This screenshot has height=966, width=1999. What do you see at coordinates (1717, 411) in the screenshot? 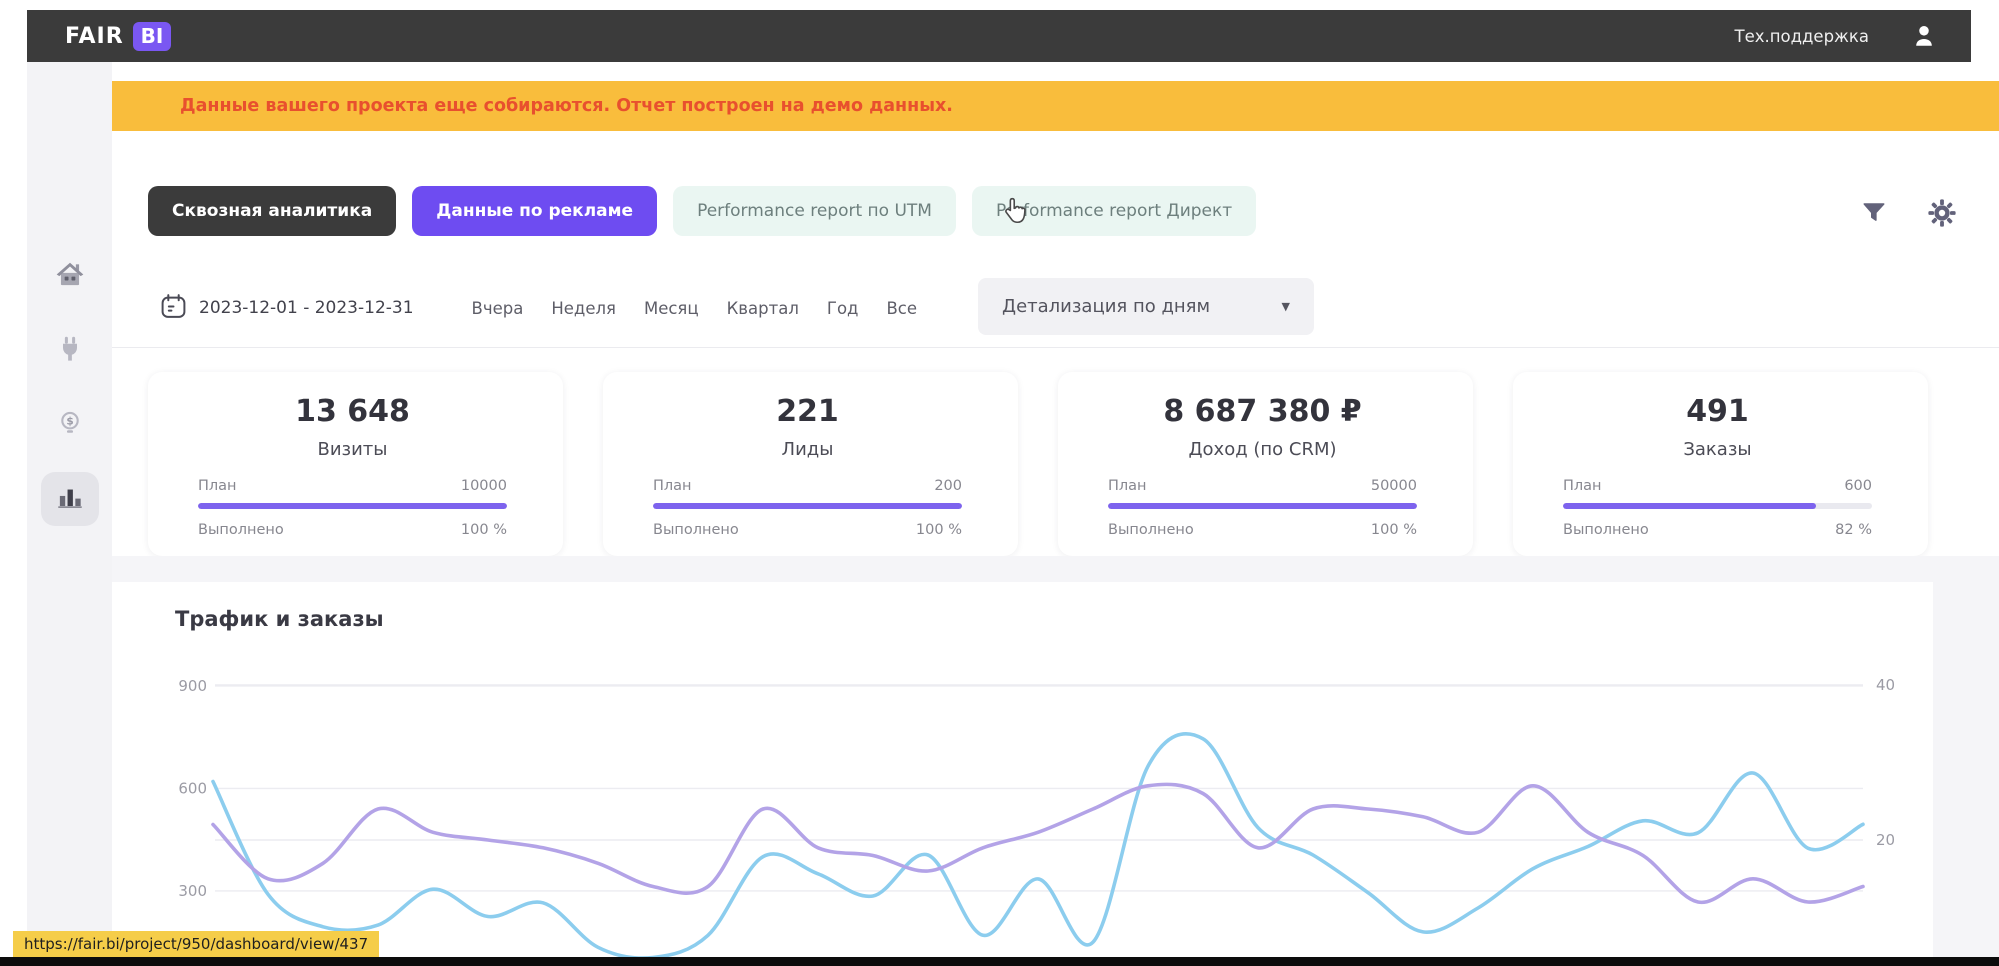
I see `kpi-value: 491` at bounding box center [1717, 411].